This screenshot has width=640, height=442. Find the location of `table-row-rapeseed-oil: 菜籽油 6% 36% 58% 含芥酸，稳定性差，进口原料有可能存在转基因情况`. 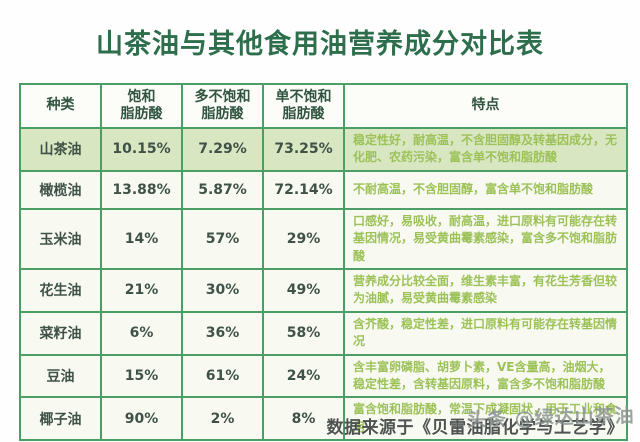

table-row-rapeseed-oil: 菜籽油 6% 36% 58% 含芥酸，稳定性差，进口原料有可能存在转基因情况 is located at coordinates (323, 333).